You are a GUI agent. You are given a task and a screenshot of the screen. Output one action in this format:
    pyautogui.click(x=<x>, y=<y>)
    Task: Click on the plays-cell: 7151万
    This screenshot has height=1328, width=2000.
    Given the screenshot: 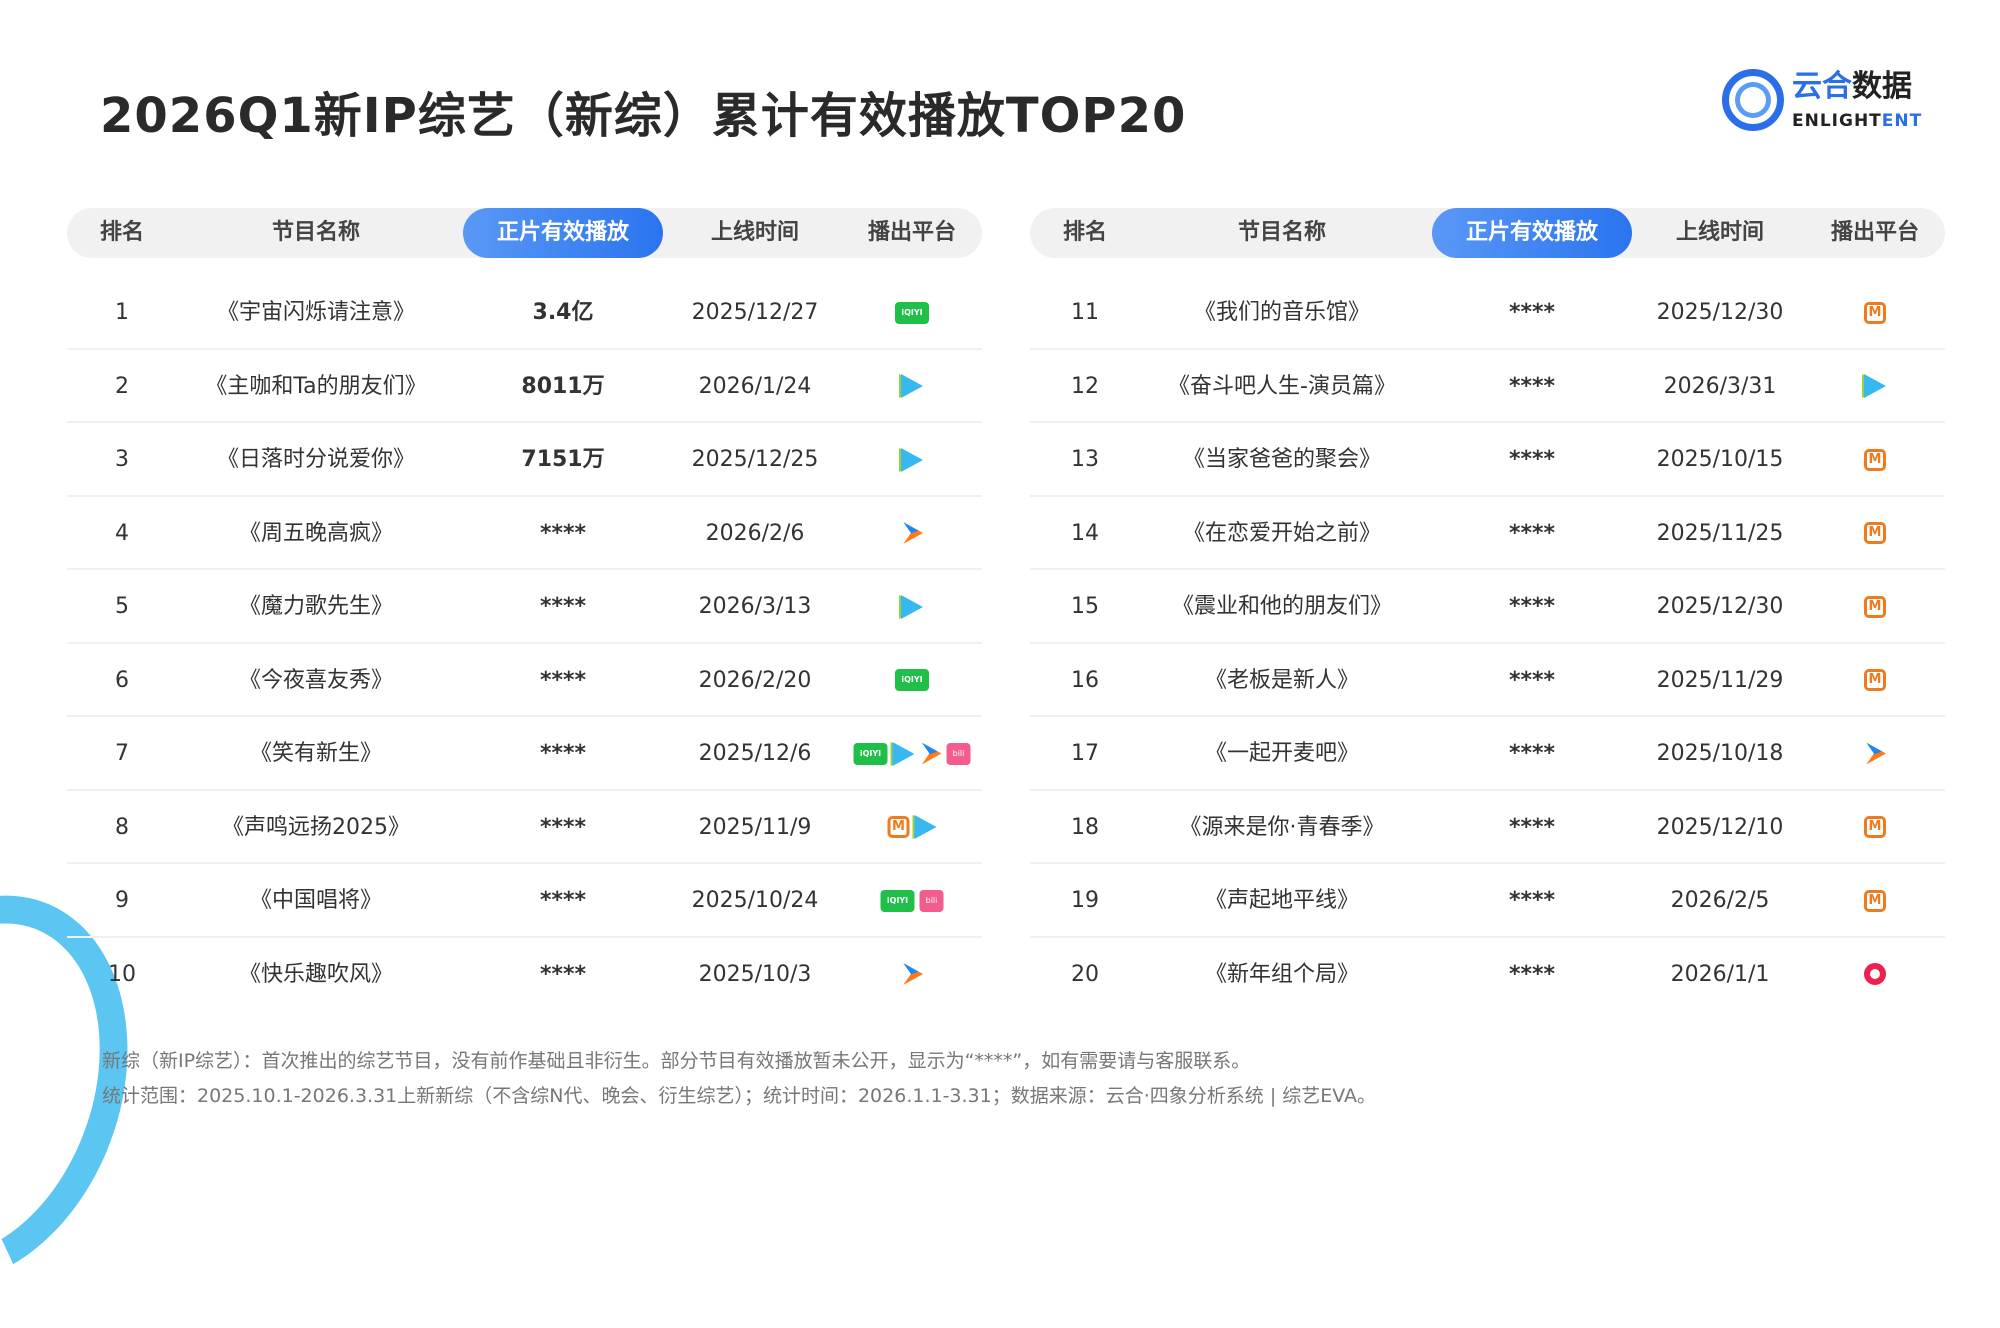 What is the action you would take?
    pyautogui.click(x=563, y=459)
    